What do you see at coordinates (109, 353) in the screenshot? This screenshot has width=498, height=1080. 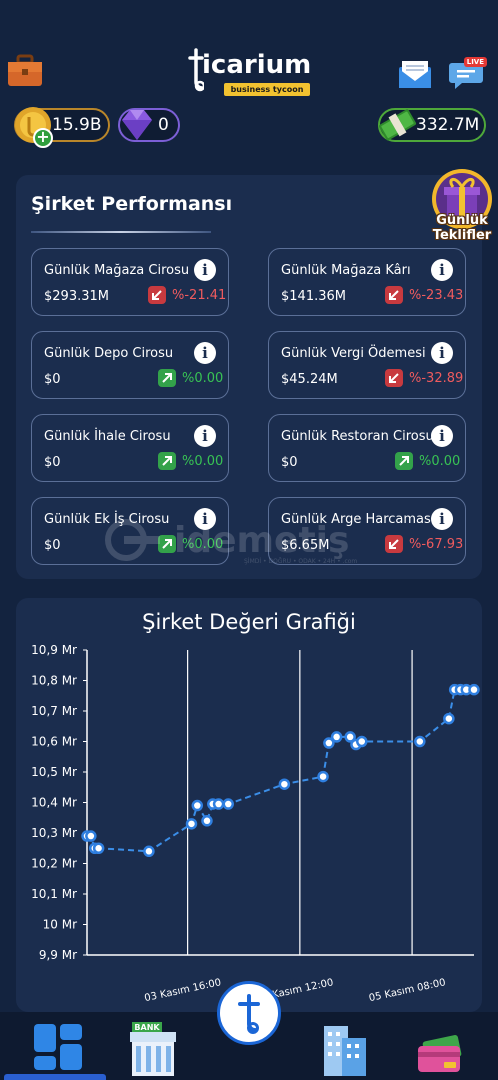 I see `stat-label: Günlük Depo Cirosu` at bounding box center [109, 353].